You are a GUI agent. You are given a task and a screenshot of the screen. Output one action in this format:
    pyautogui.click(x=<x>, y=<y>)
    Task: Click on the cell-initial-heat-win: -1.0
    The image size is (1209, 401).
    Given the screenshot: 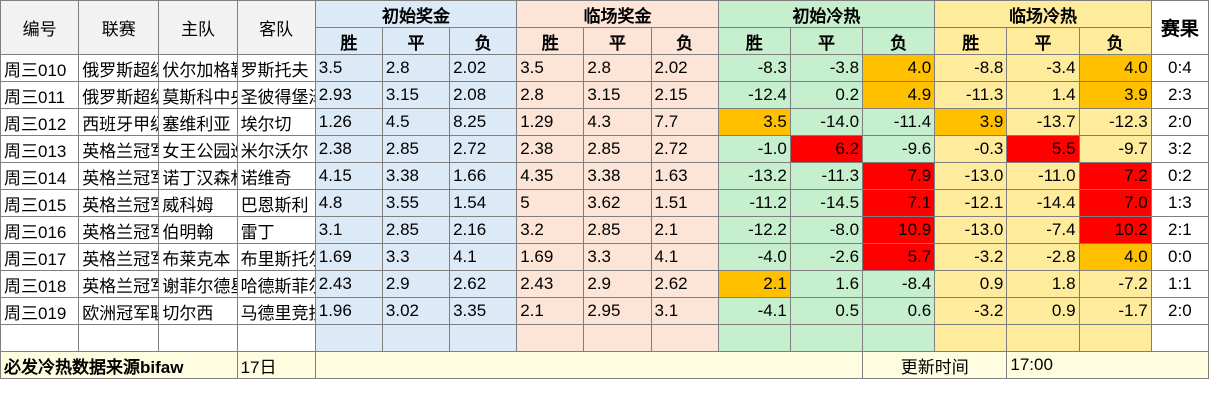 What is the action you would take?
    pyautogui.click(x=754, y=149)
    